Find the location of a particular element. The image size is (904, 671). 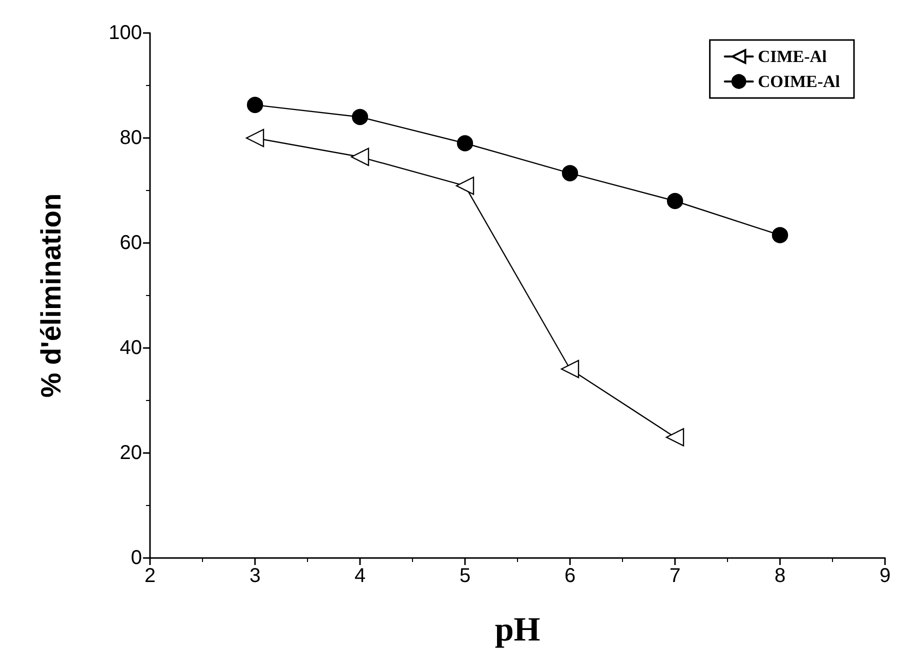

x-tick-label: 5 is located at coordinates (465, 576).